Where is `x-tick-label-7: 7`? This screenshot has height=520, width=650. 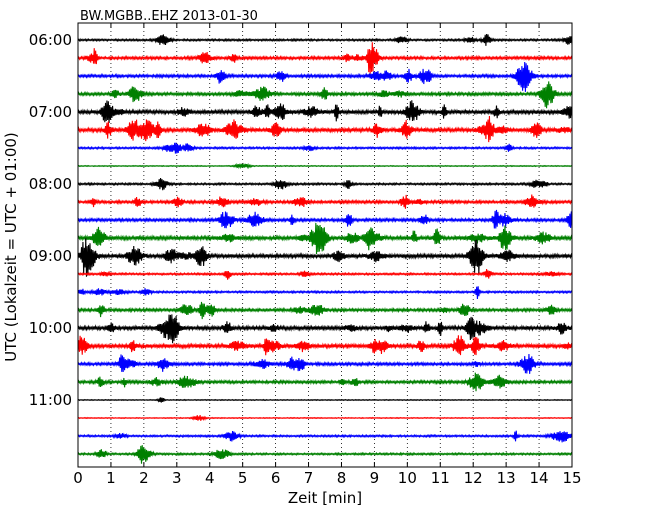
x-tick-label-7: 7 is located at coordinates (309, 478).